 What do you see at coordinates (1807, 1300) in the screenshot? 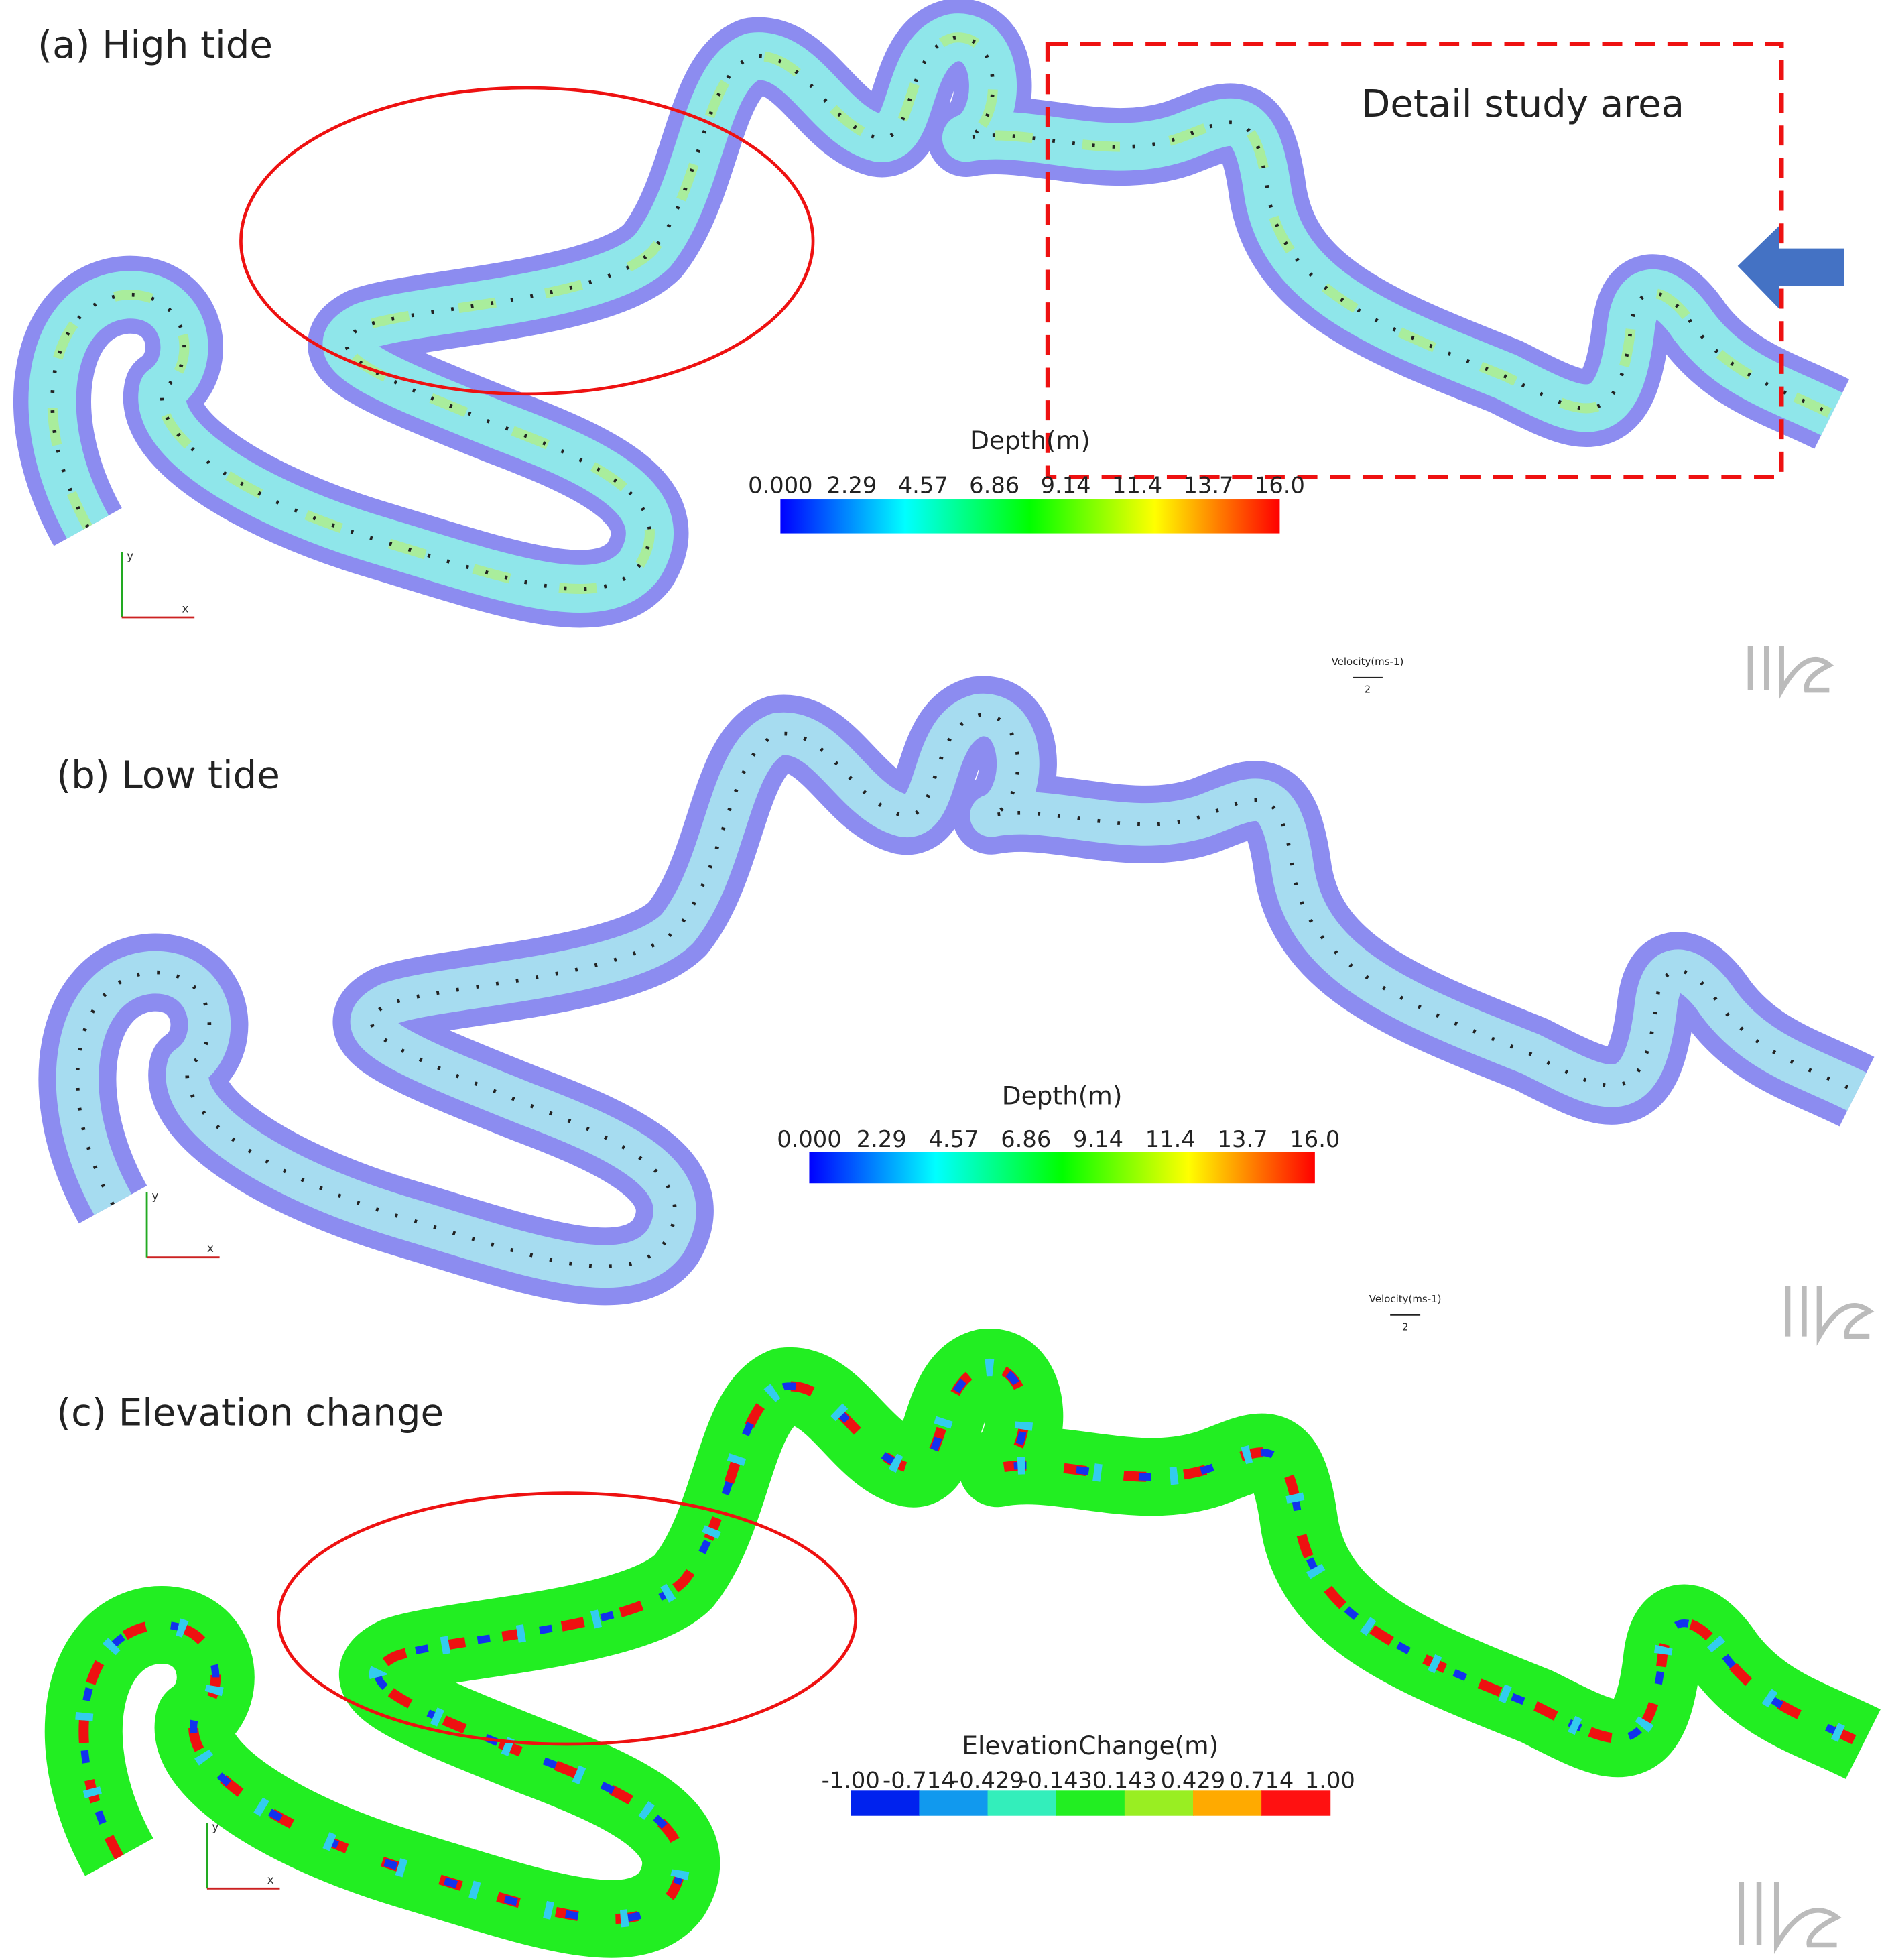
I see `logo` at bounding box center [1807, 1300].